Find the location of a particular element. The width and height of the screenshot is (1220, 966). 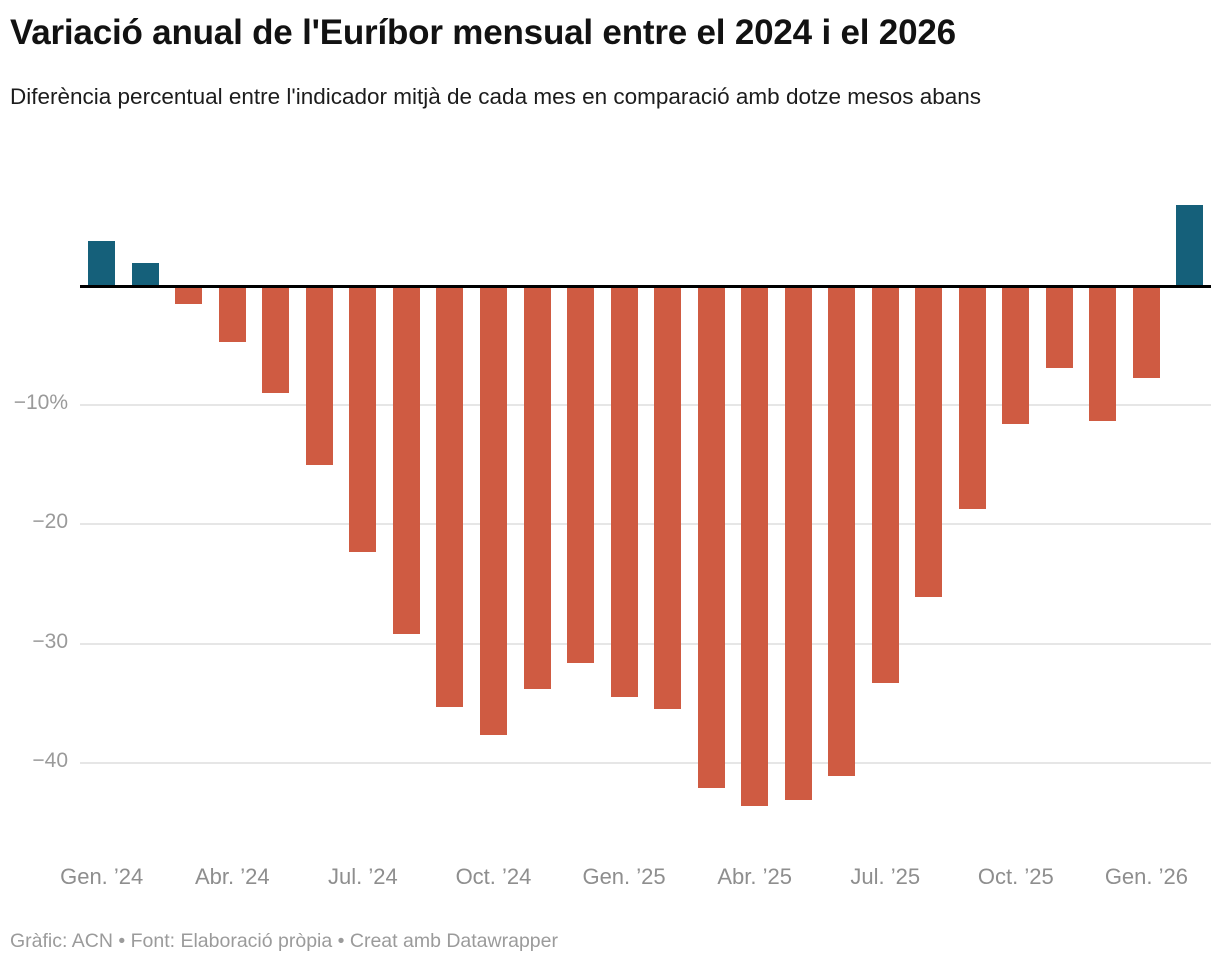

y-axis-tick-label: −40 is located at coordinates (50, 760).